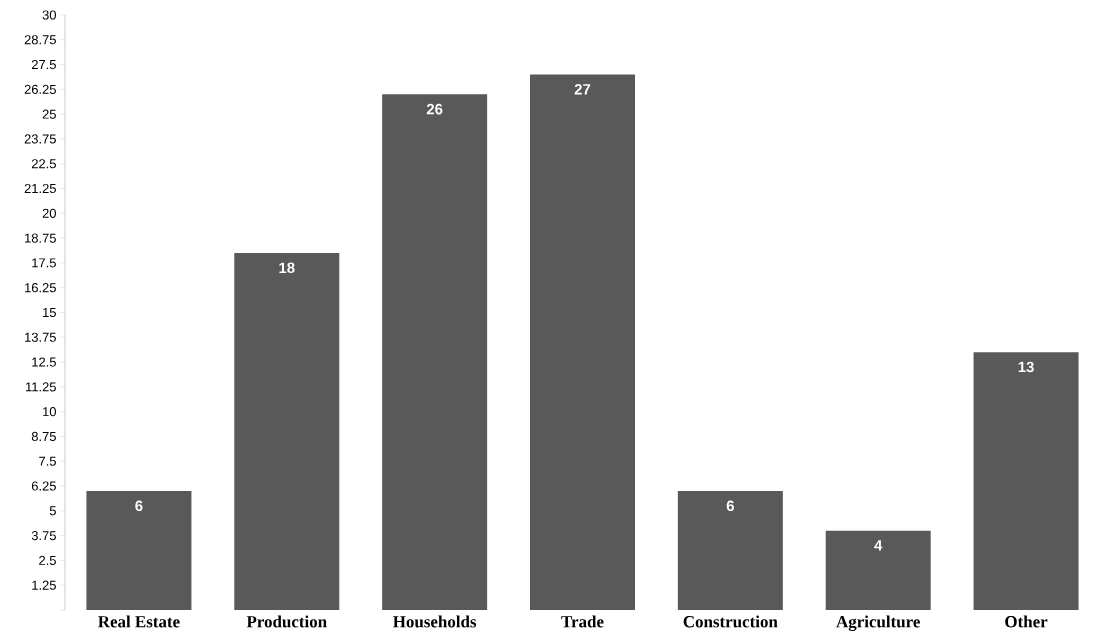  I want to click on y-tick-label: 18.75, so click(40, 238).